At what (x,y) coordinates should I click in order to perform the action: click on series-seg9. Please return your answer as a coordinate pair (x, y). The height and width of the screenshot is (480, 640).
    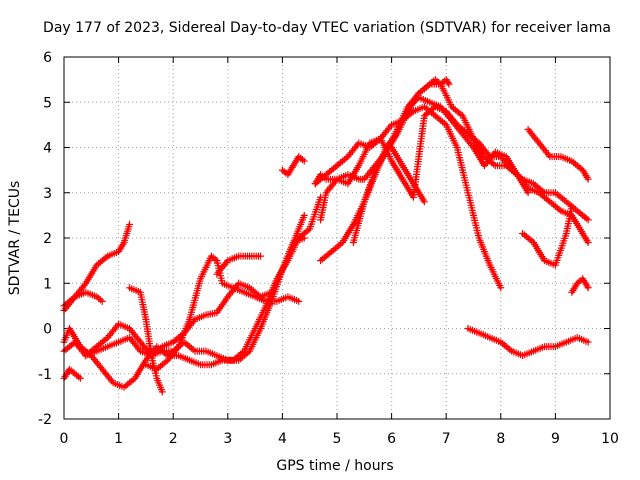
    Looking at the image, I should click on (239, 265).